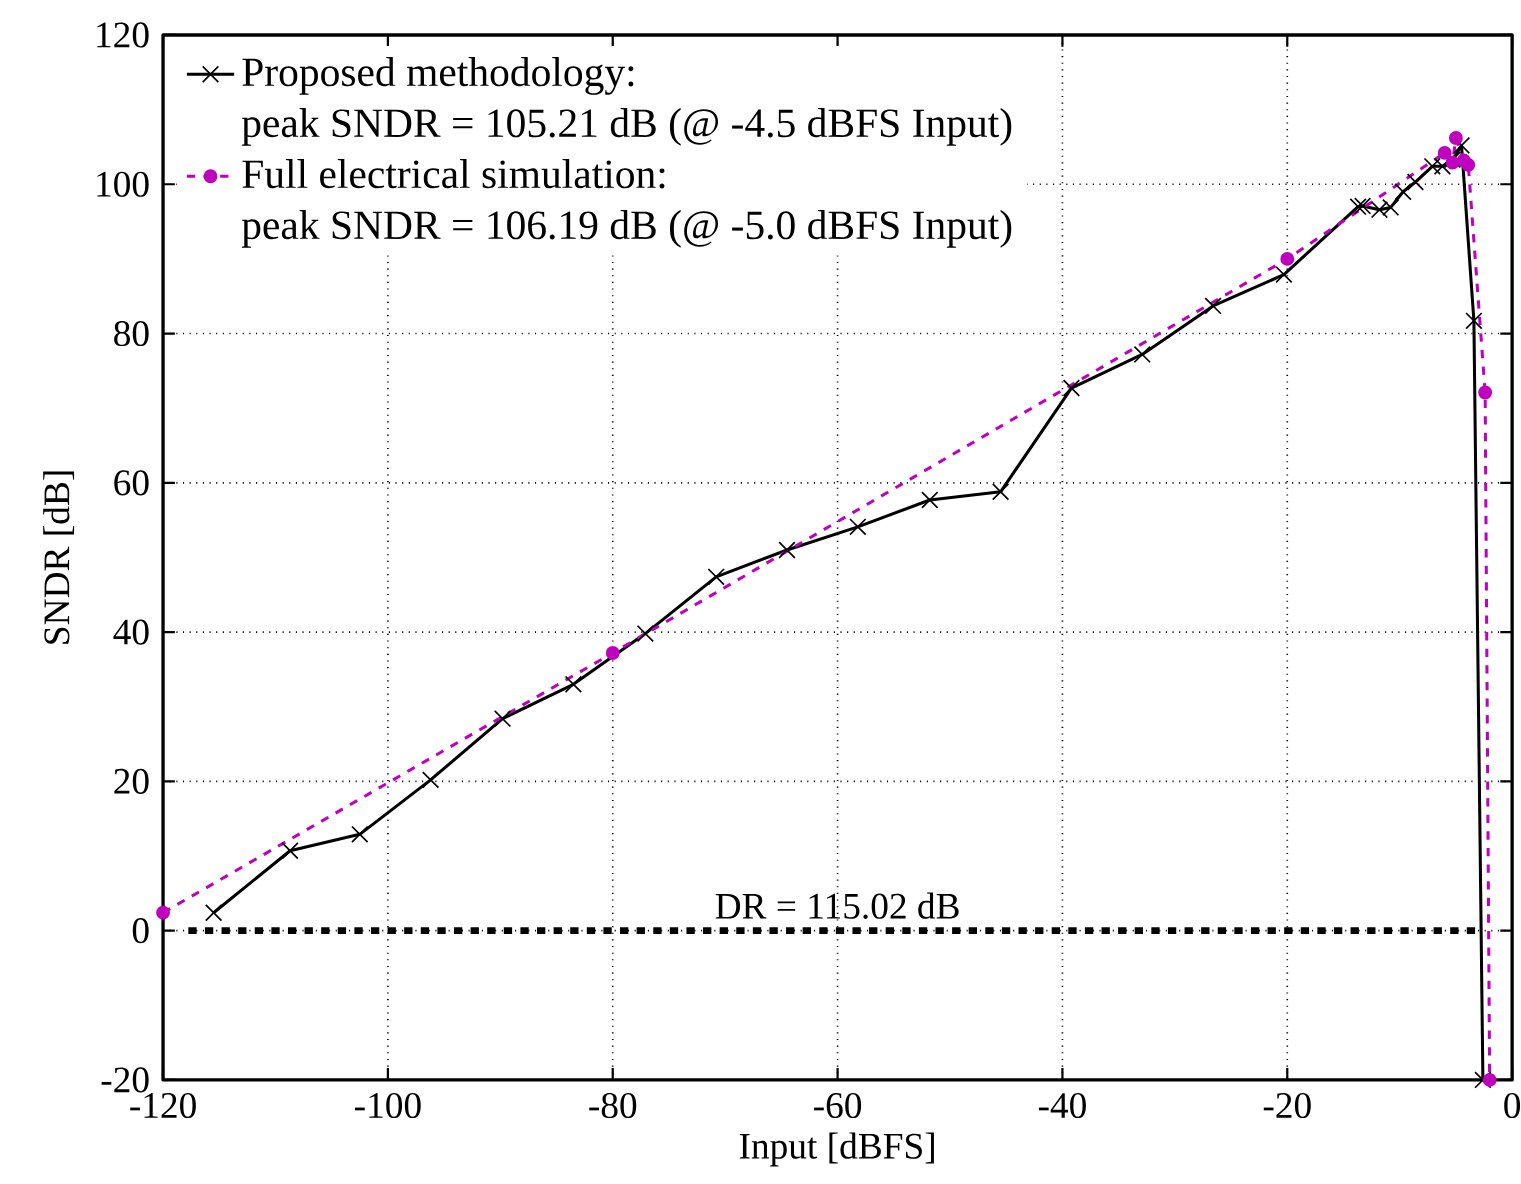 This screenshot has height=1184, width=1521. Describe the element at coordinates (838, 1105) in the screenshot. I see `x-tick-label: -60` at that location.